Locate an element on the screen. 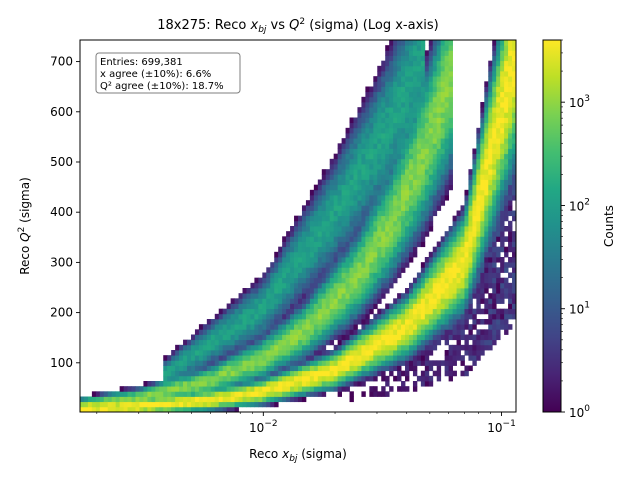  y-tick-label: 300 is located at coordinates (61, 262).